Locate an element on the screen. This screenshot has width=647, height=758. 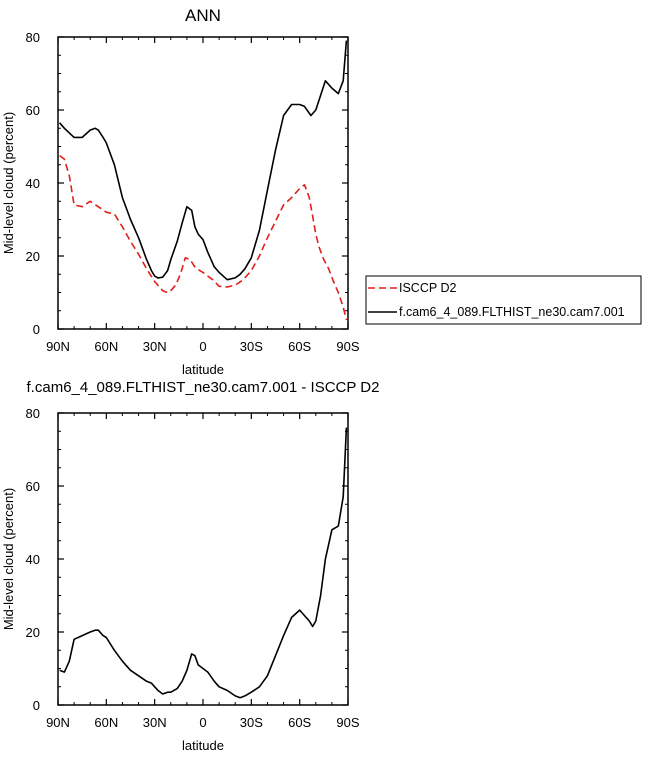
bottom-x-tick-label: 30S is located at coordinates (251, 722).